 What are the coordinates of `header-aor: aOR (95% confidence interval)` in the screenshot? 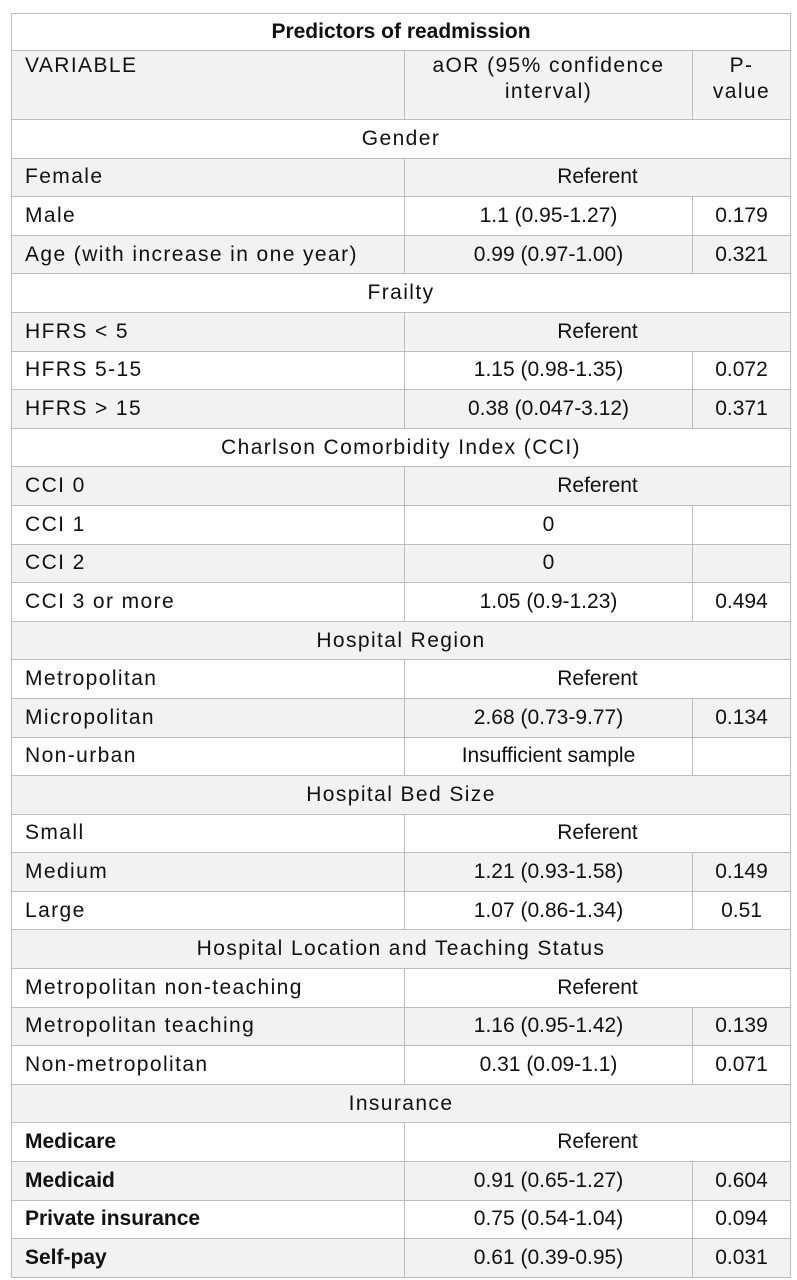 It's located at (548, 85).